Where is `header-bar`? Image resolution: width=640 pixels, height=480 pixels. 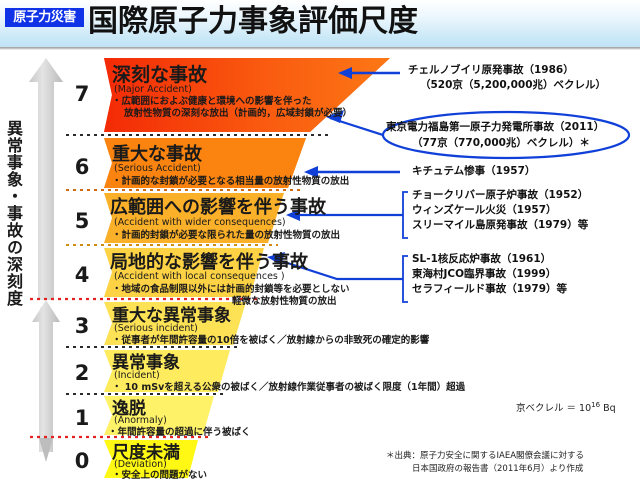 header-bar is located at coordinates (320, 23).